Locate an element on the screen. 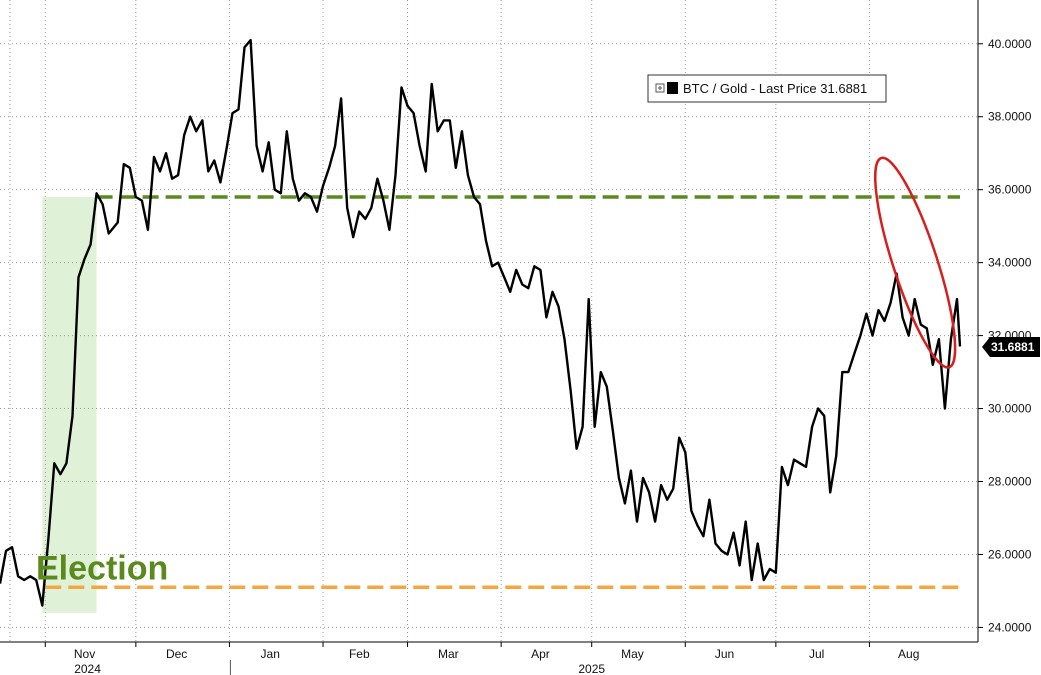  highlight-ellipse is located at coordinates (915, 262).